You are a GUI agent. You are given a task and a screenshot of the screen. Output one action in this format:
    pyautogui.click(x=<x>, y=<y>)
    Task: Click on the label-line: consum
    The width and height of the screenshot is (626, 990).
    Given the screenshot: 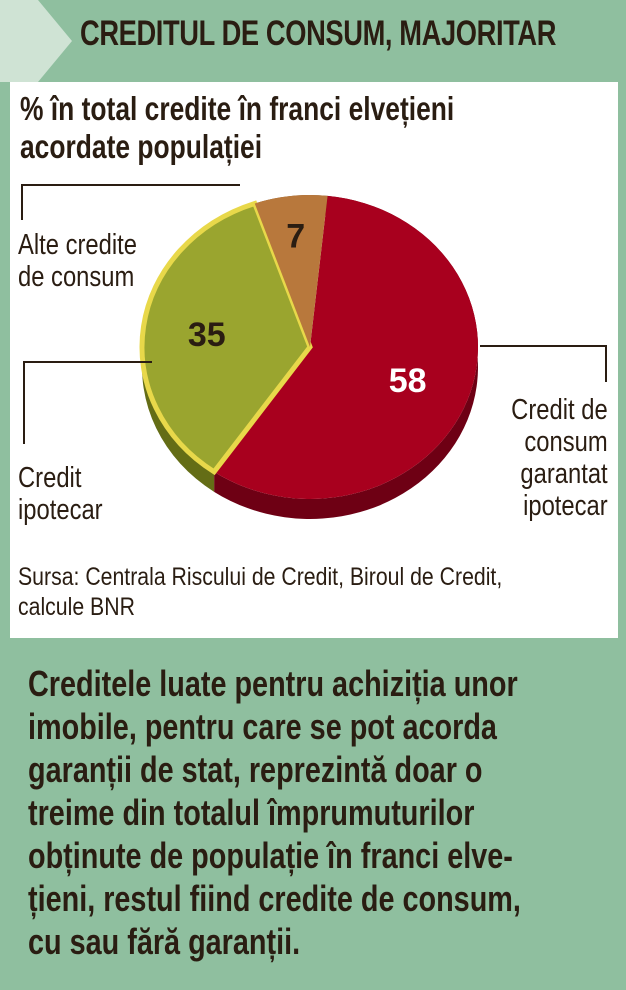 What is the action you would take?
    pyautogui.click(x=566, y=442)
    